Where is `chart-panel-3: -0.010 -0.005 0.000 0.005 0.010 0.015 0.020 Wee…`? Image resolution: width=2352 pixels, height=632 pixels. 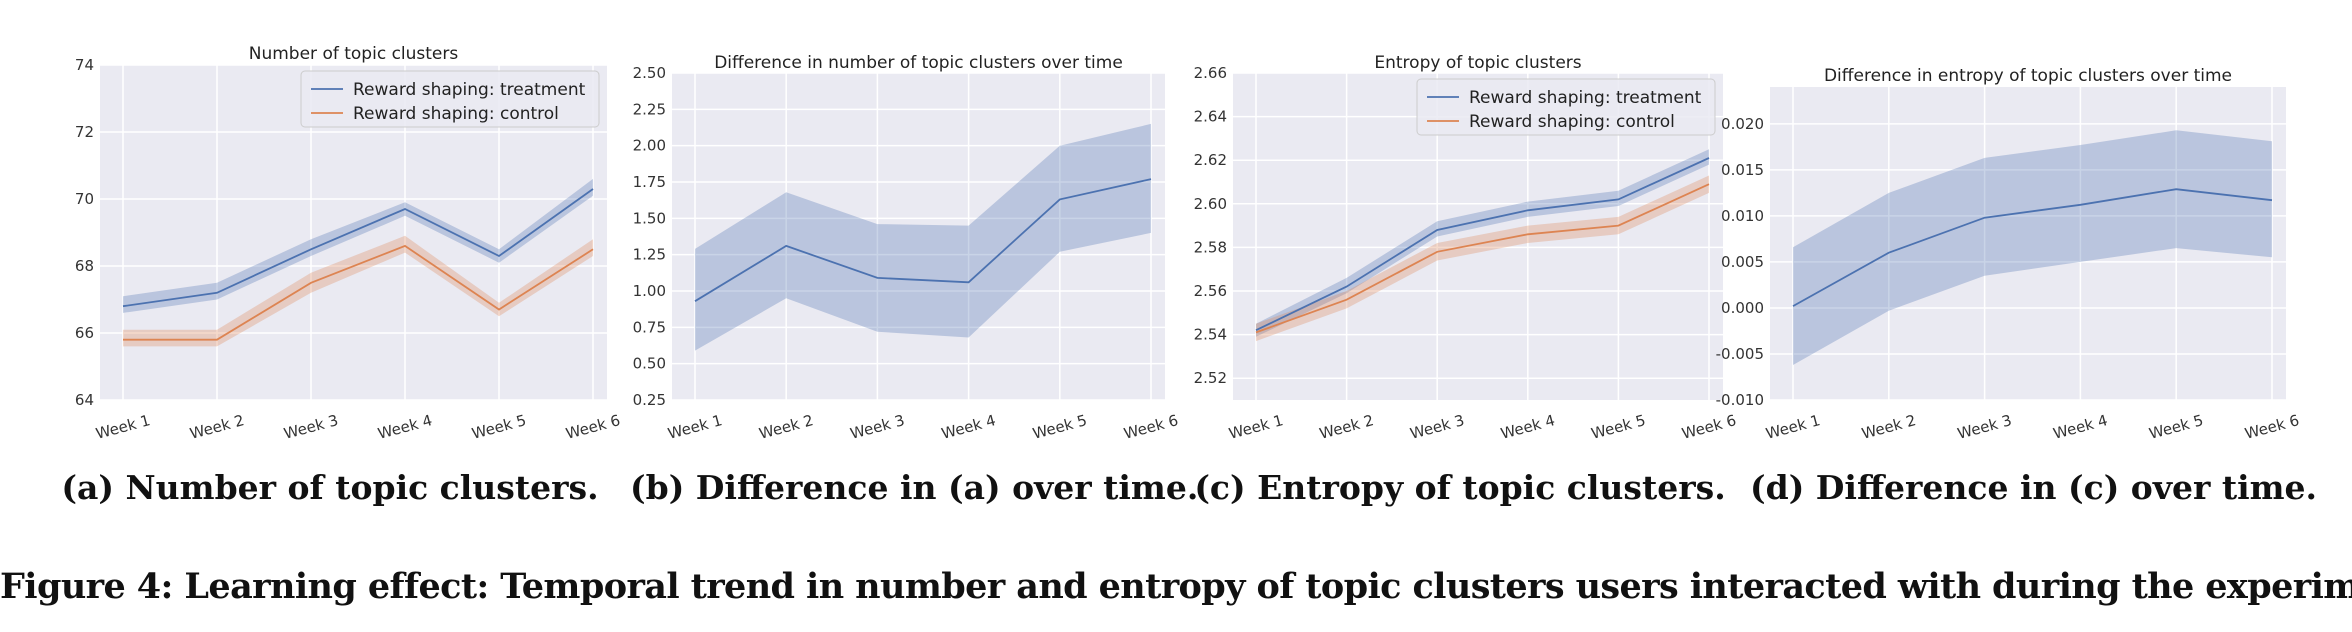 chart-panel-3: -0.010 -0.005 0.000 0.005 0.010 0.015 0.020 Wee… is located at coordinates (2008, 254).